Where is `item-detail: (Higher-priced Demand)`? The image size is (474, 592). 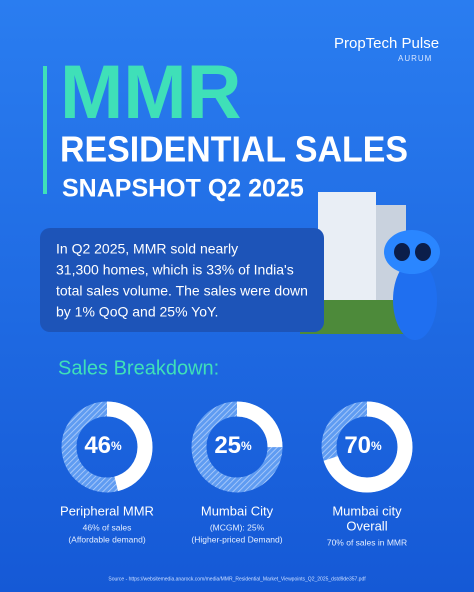 item-detail: (Higher-priced Demand) is located at coordinates (236, 539).